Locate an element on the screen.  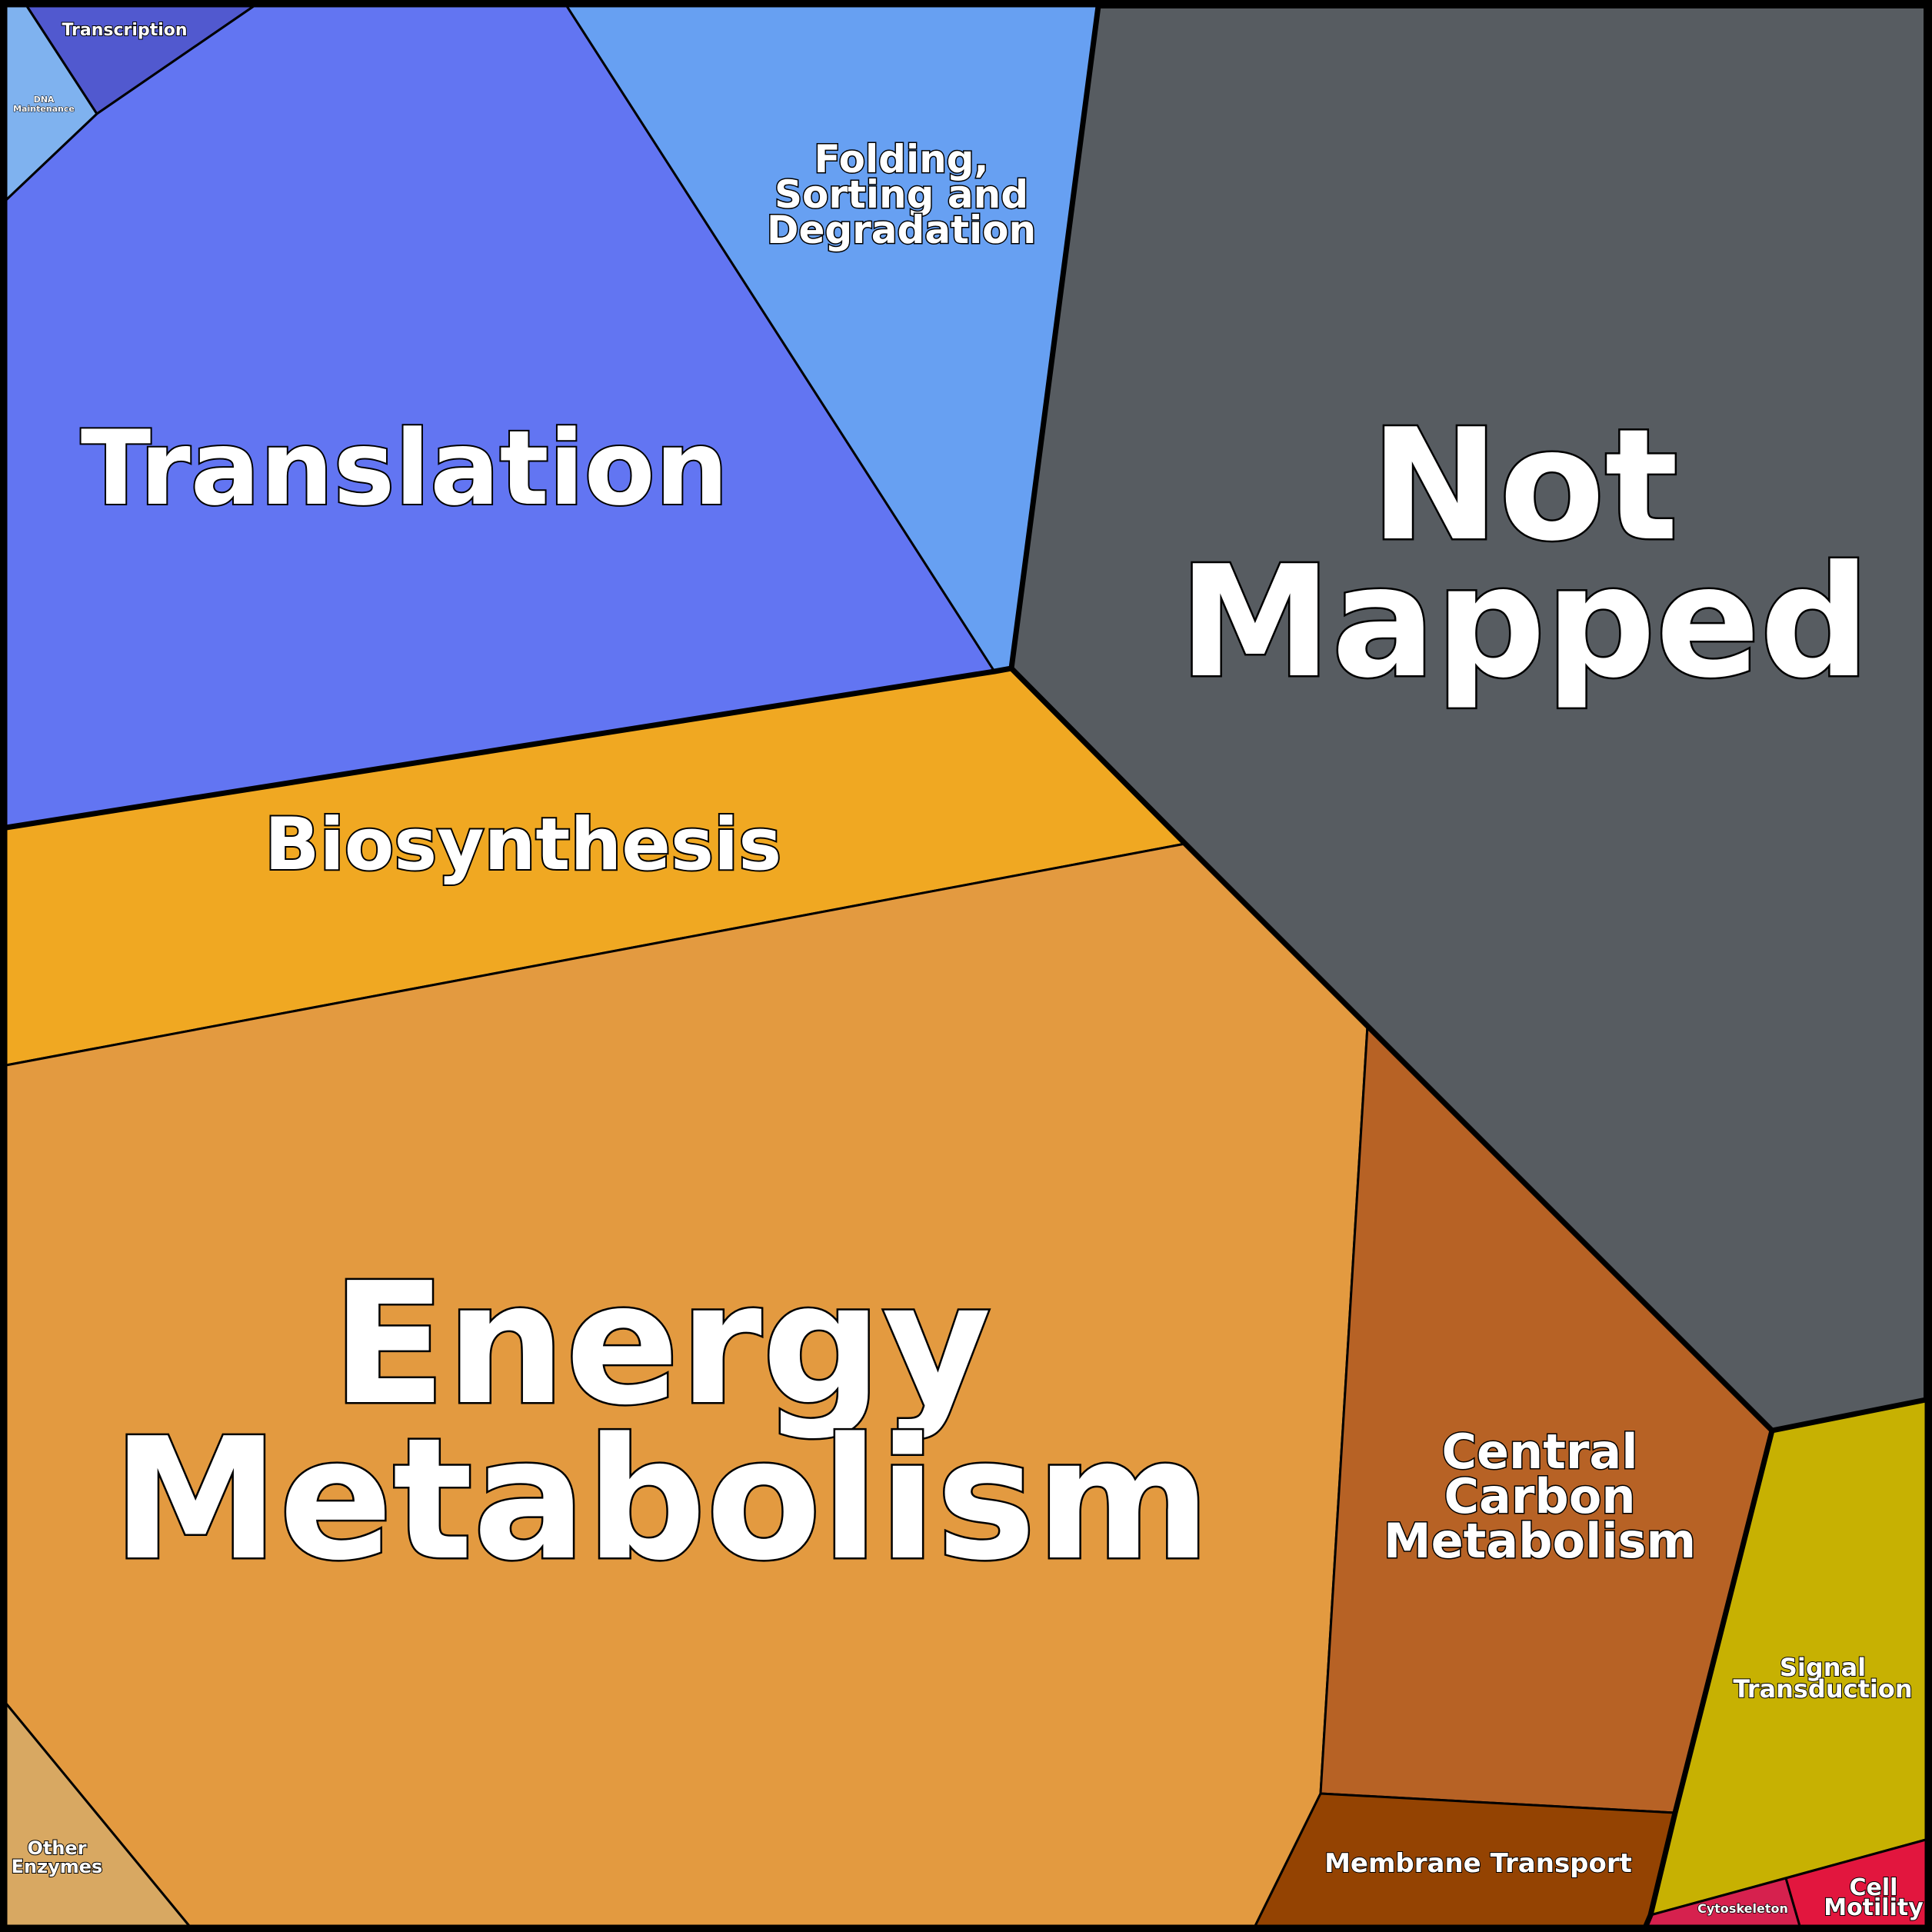
label-translation: Translation is located at coordinates (404, 468).